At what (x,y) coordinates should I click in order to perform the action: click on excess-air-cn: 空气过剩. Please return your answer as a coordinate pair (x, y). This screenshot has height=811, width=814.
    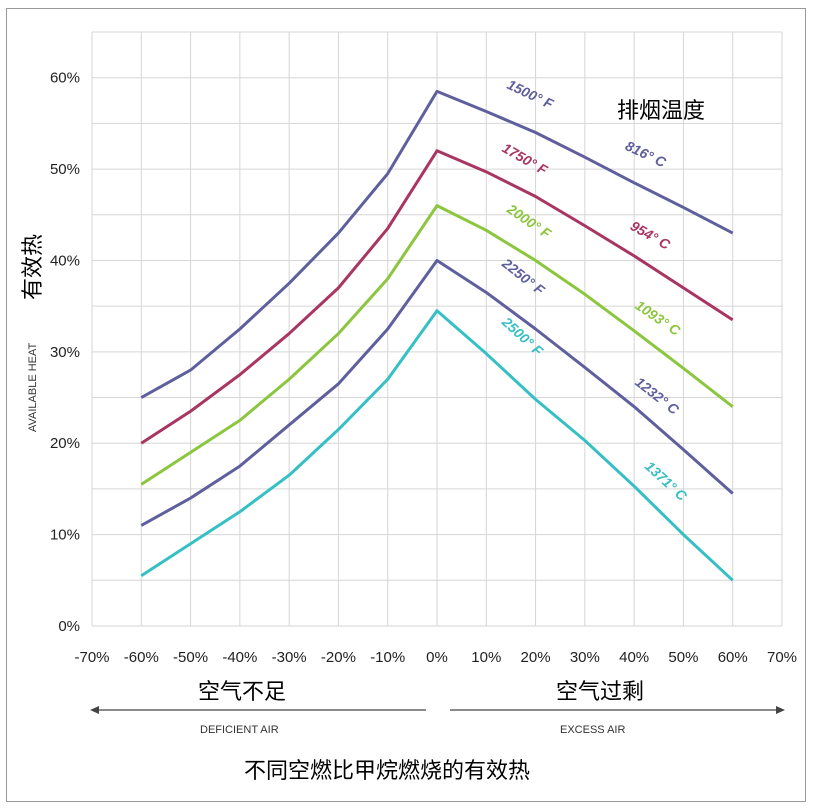
    Looking at the image, I should click on (600, 692).